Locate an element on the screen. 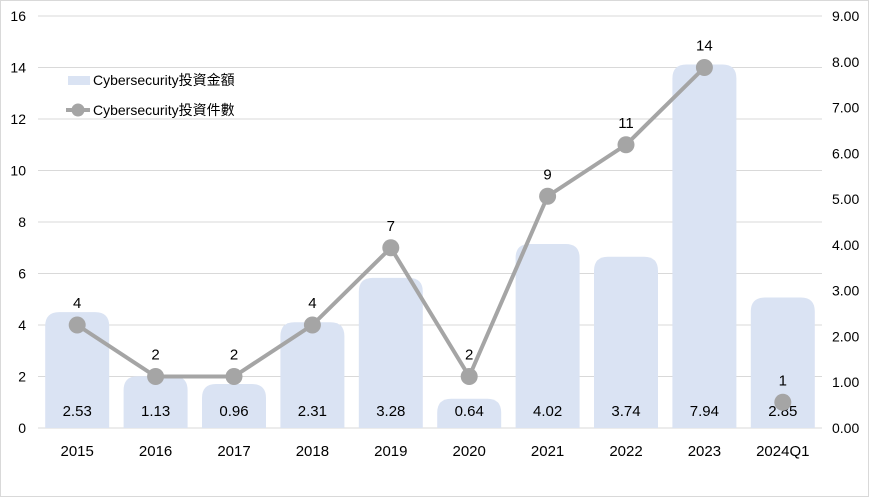  x-tick-label: 2019 is located at coordinates (390, 451).